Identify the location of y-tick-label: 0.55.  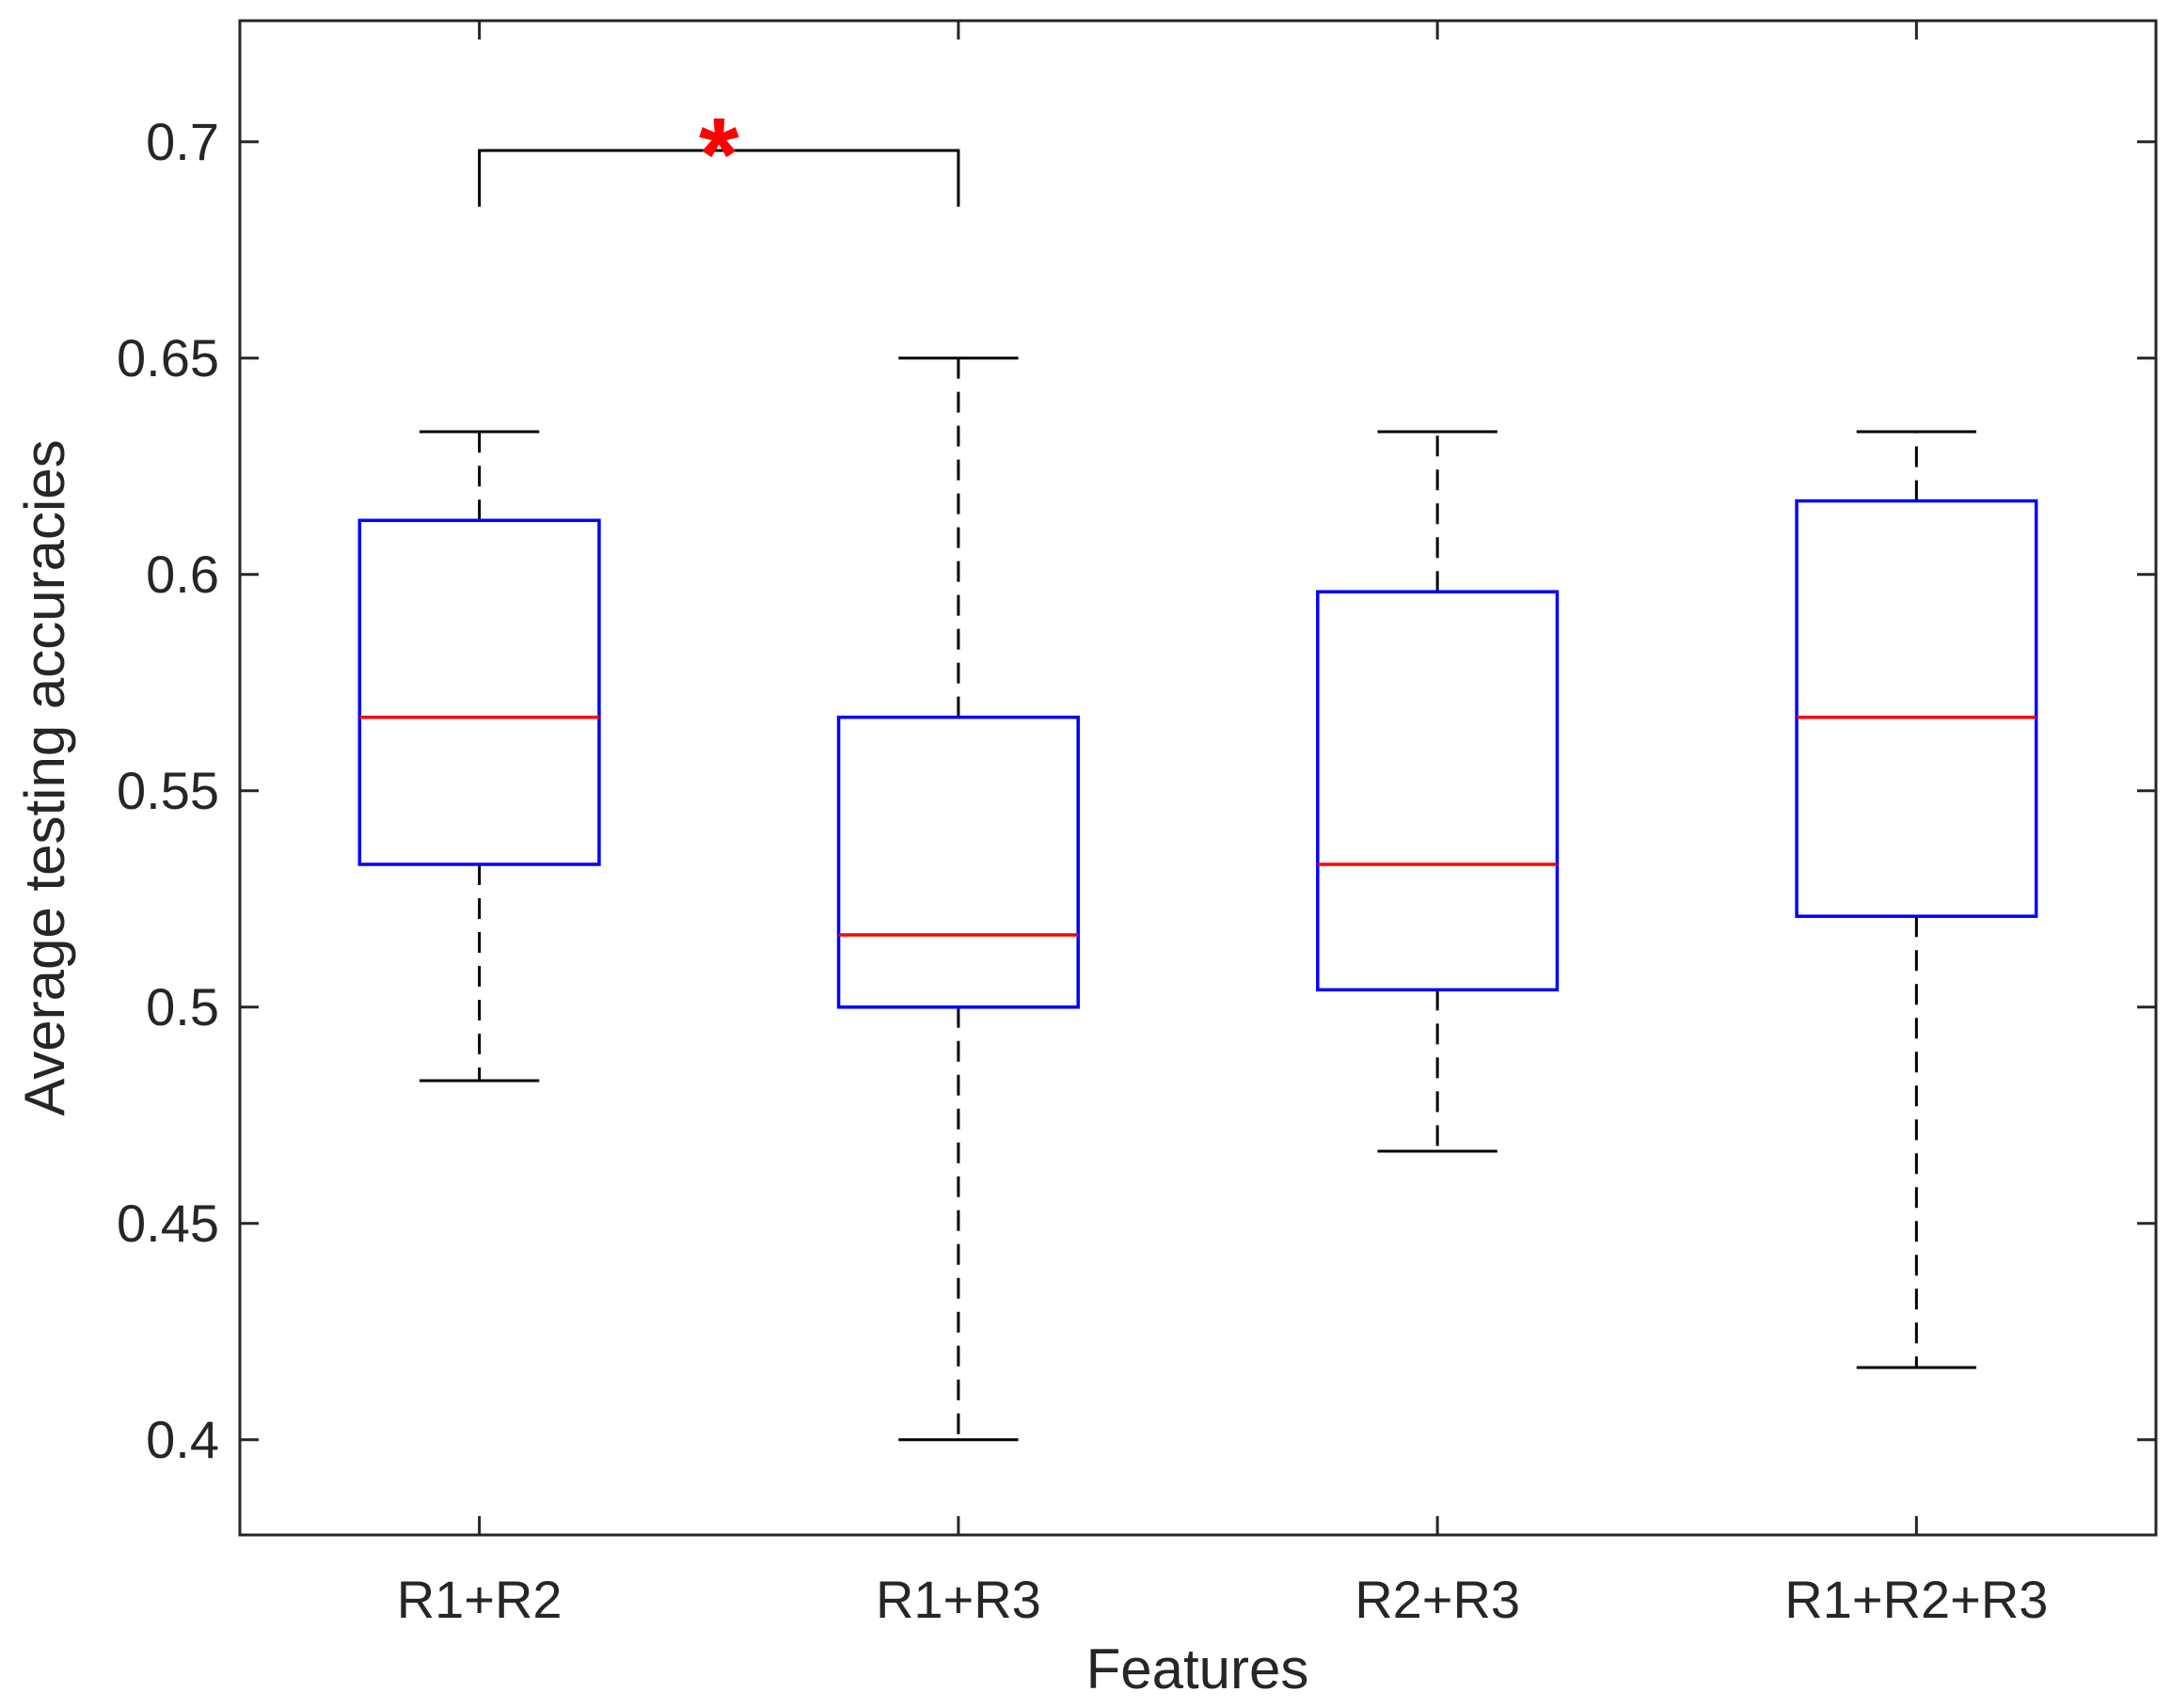
(168, 790).